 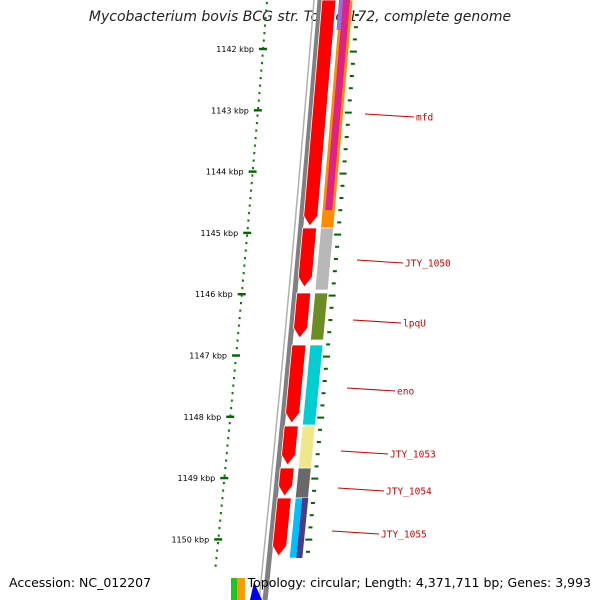 I want to click on scale-tick-label: 1149 kbp, so click(x=197, y=478).